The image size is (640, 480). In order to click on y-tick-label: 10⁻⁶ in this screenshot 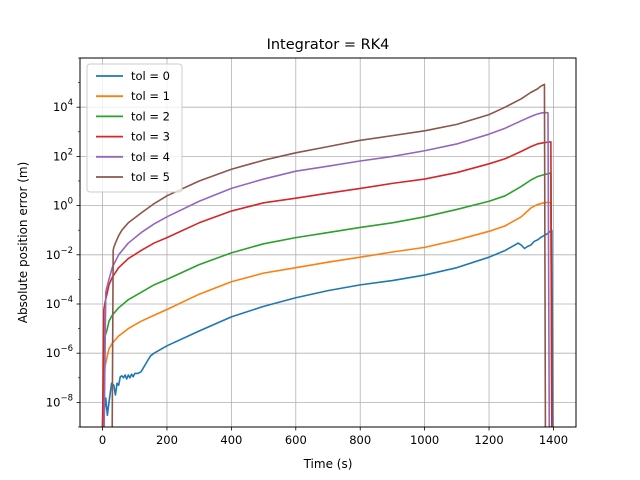, I will do `click(59, 352)`.